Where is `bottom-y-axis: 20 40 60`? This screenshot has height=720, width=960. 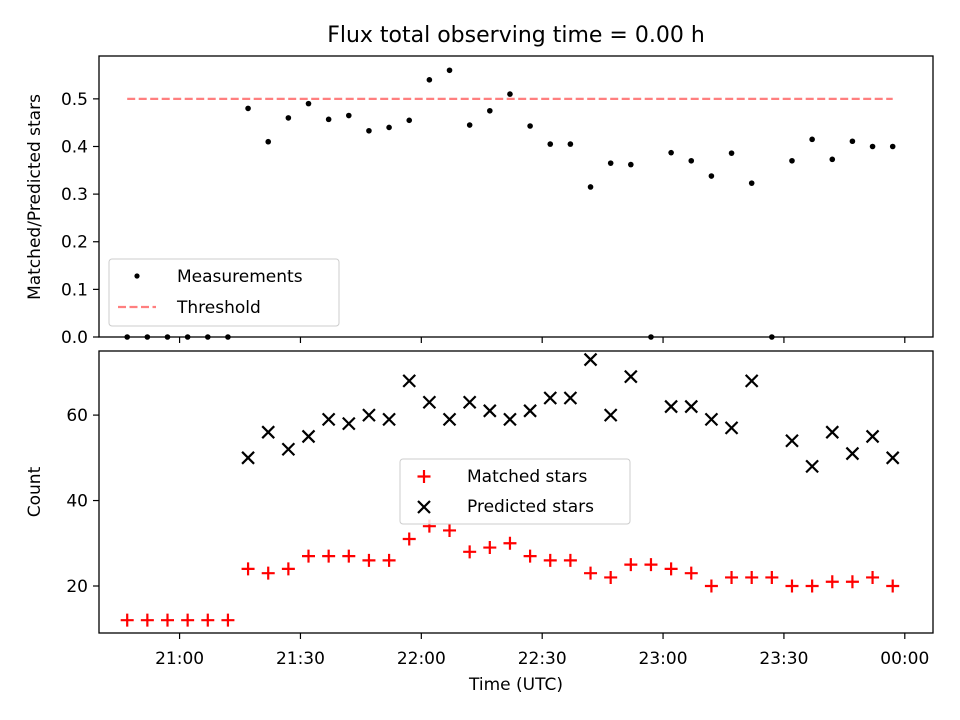
bottom-y-axis: 20 40 60 is located at coordinates (82, 501).